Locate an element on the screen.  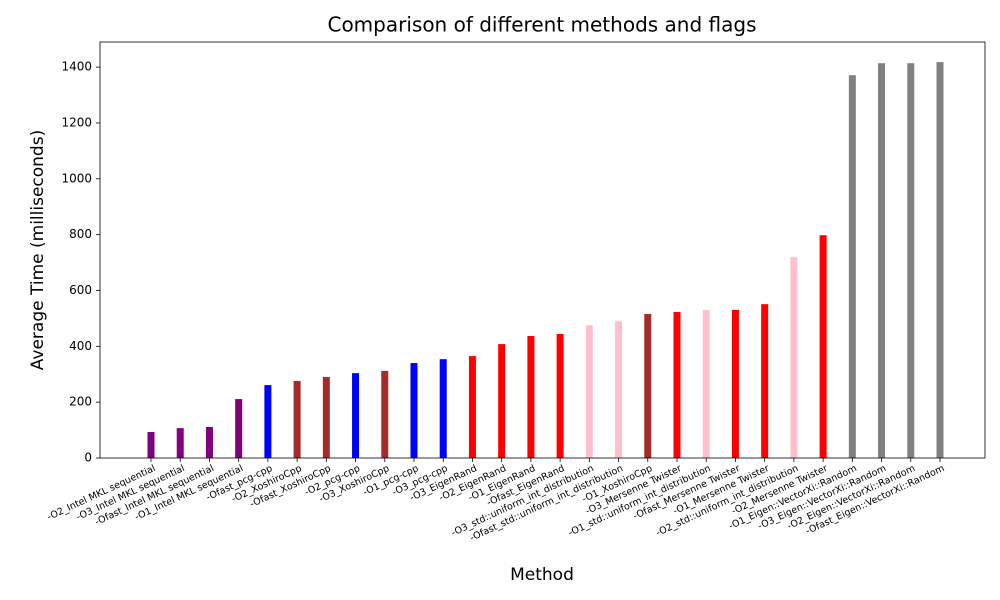
y-tick-label: 600 is located at coordinates (80, 290).